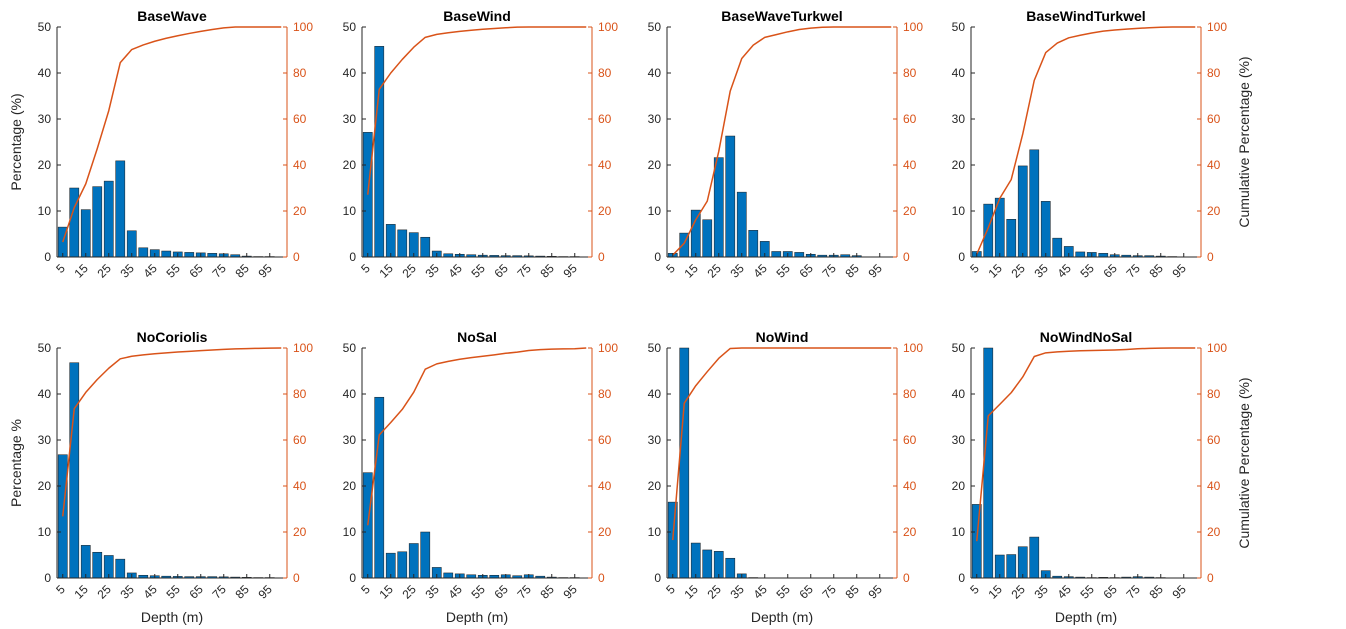 This screenshot has height=629, width=1346. I want to click on subplot-title: BaseWaveTurkwel, so click(781, 16).